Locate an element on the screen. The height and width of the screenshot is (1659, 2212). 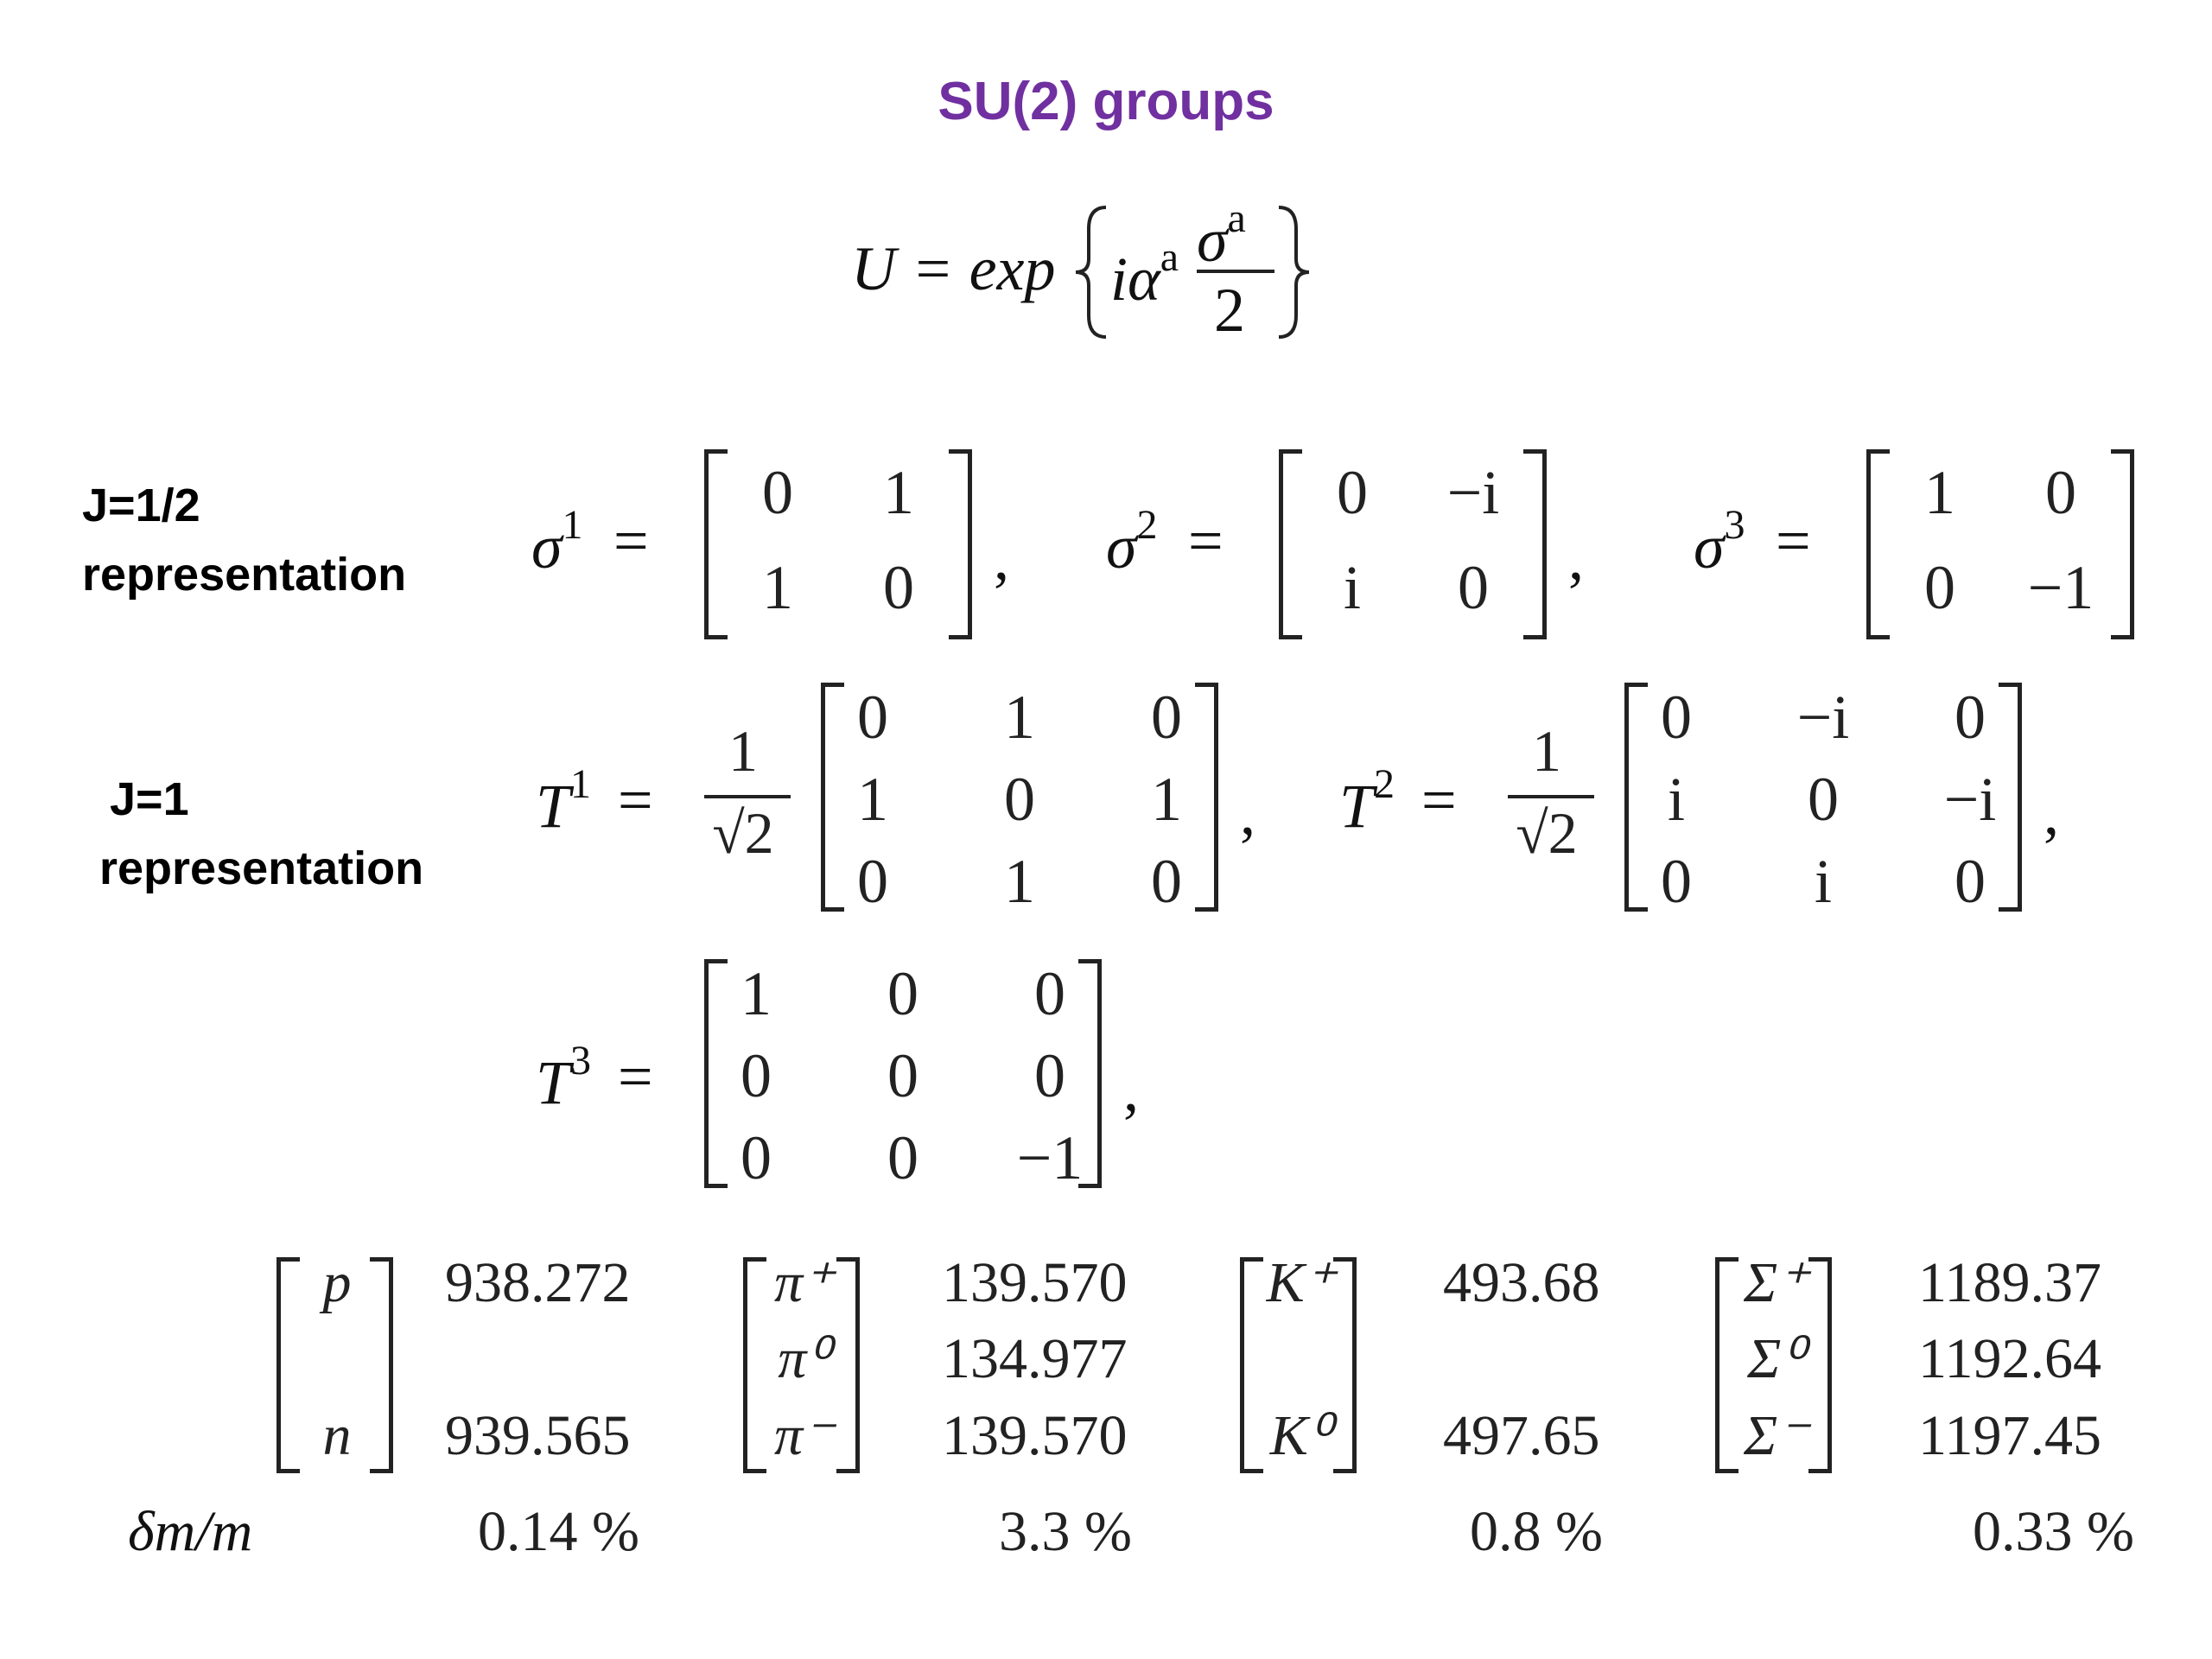
t-2-frac-num: 1 is located at coordinates (1546, 751).